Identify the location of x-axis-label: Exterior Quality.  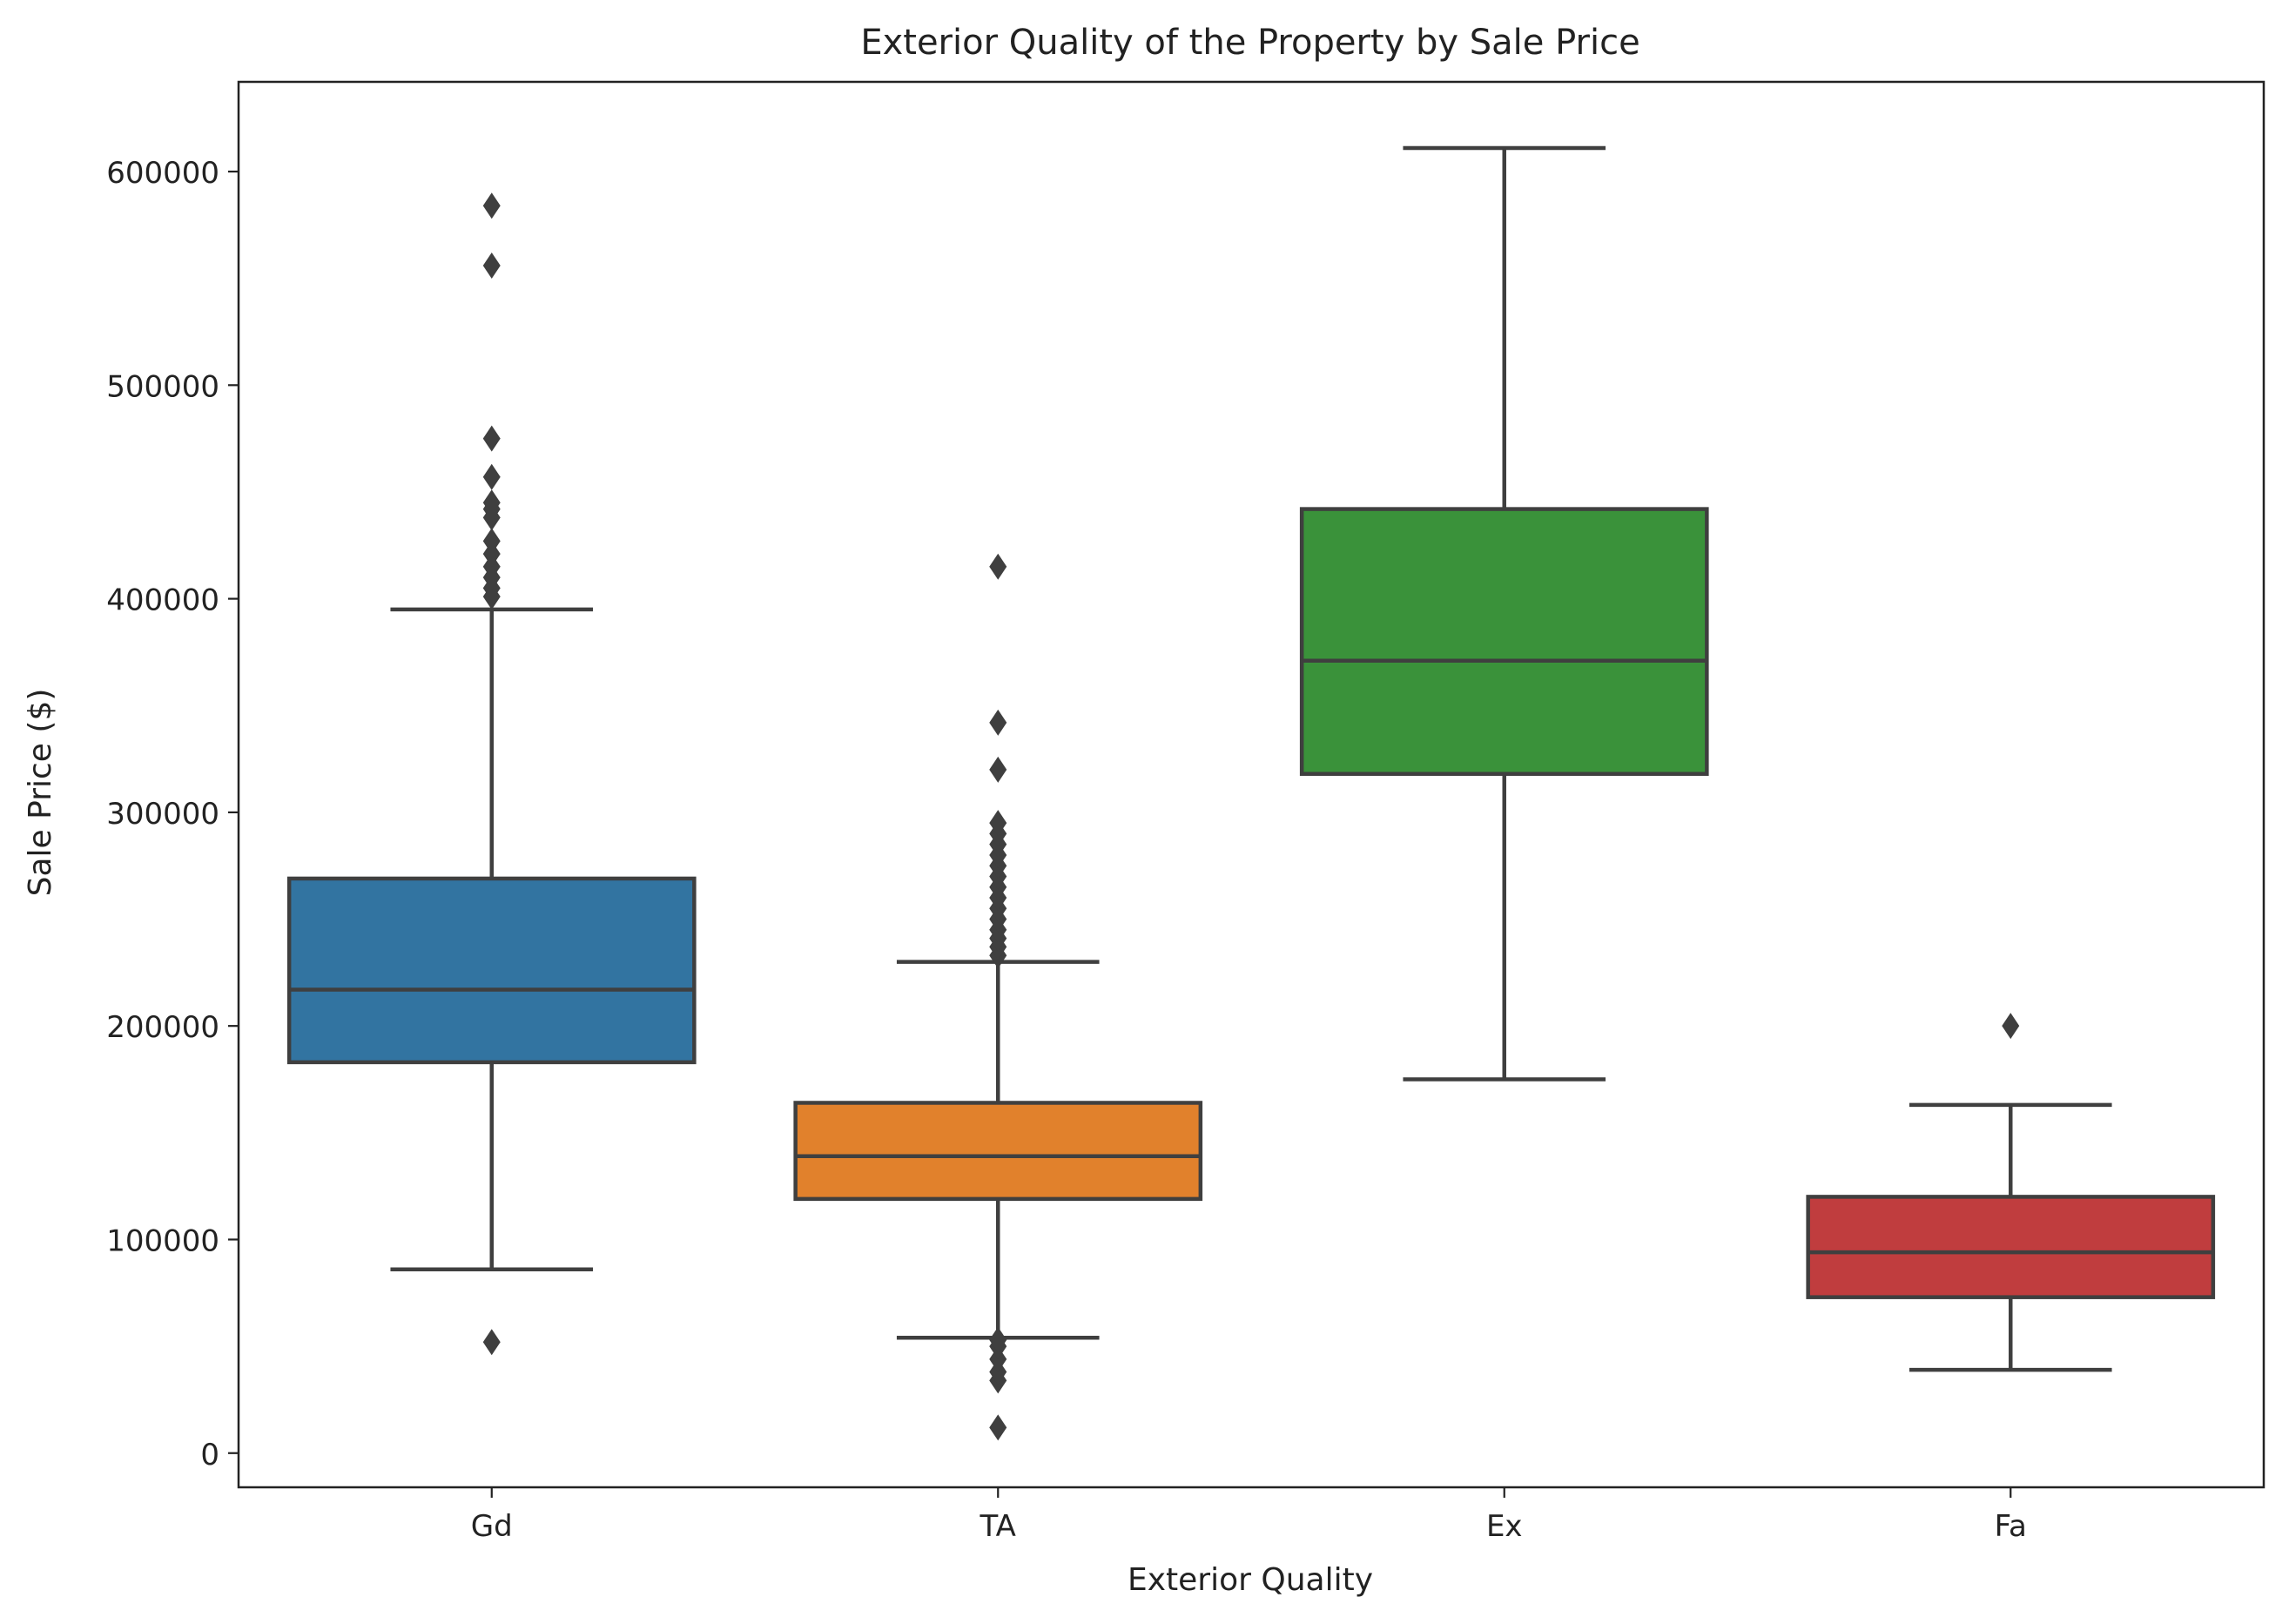
(1250, 1580).